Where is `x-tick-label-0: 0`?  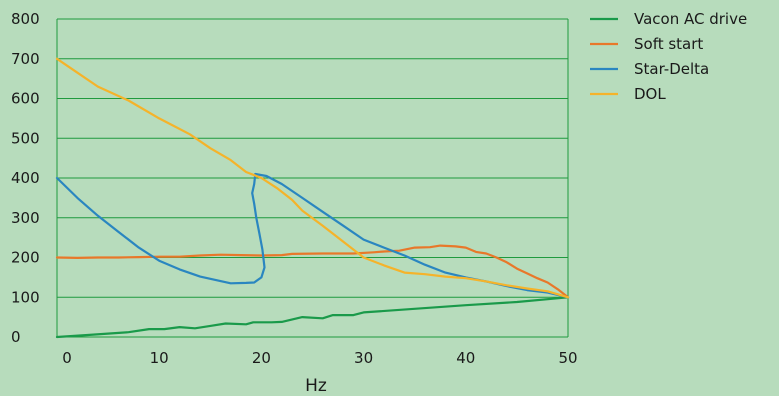 x-tick-label-0: 0 is located at coordinates (67, 358).